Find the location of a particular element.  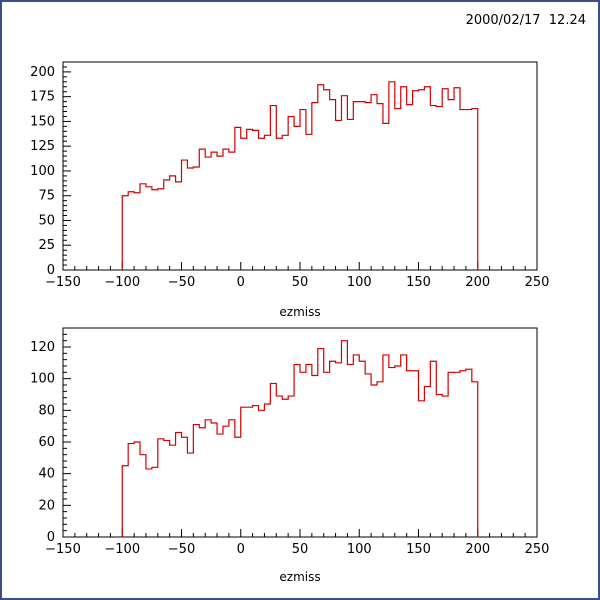

y-tick-label: 25 is located at coordinates (46, 245).